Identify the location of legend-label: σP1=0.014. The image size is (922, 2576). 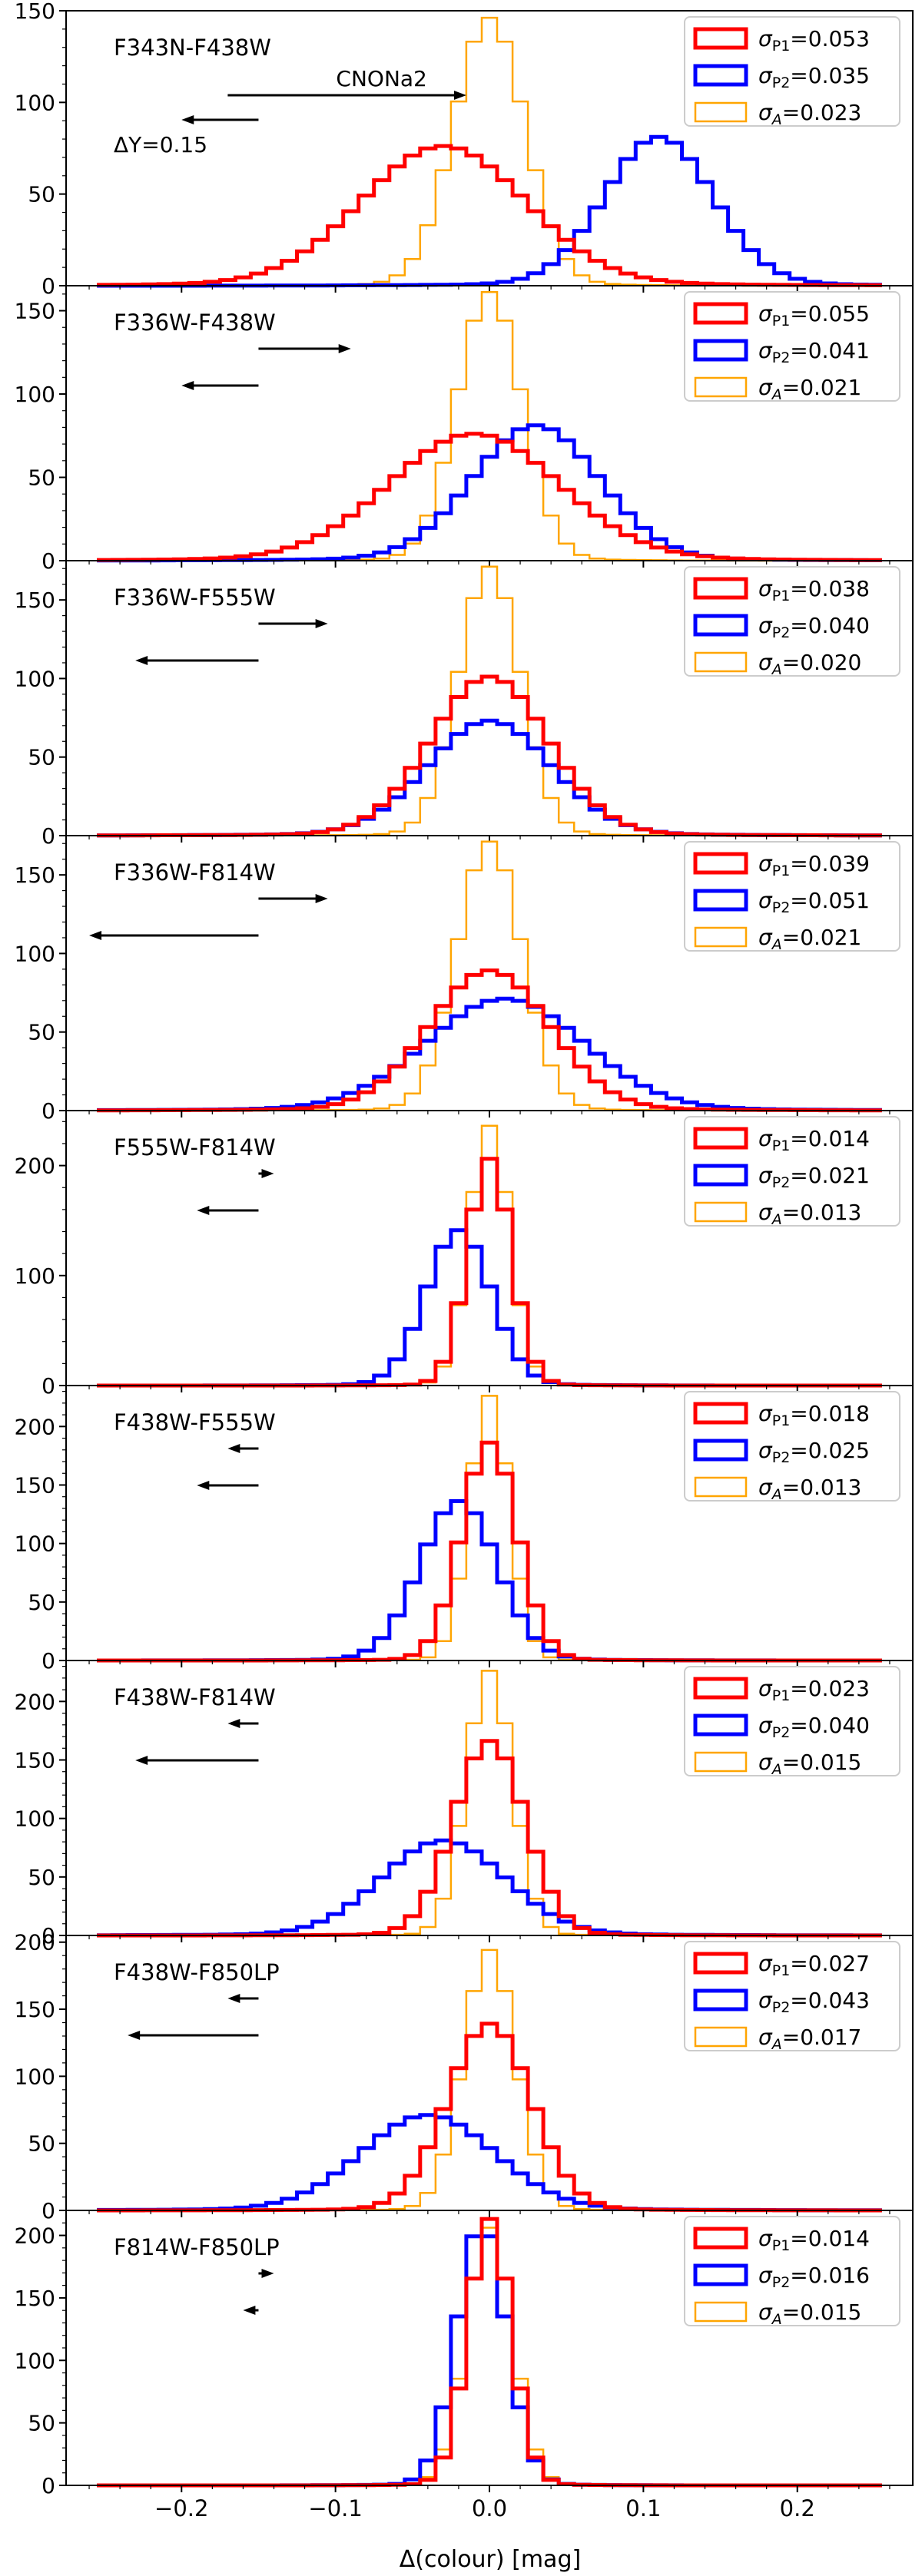
(814, 2240).